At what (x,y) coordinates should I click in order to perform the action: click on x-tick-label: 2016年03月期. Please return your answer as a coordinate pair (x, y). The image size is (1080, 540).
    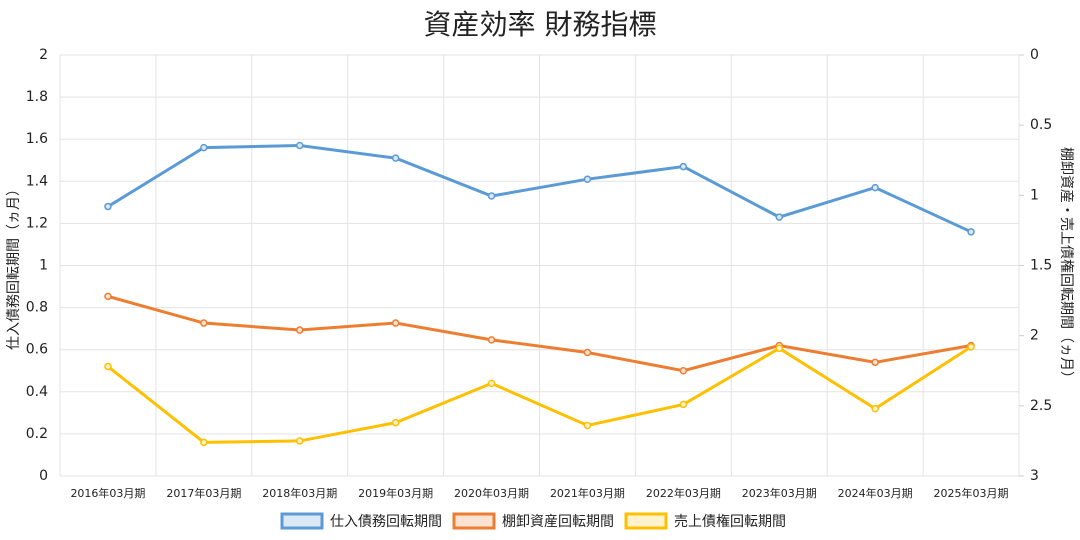
    Looking at the image, I should click on (107, 493).